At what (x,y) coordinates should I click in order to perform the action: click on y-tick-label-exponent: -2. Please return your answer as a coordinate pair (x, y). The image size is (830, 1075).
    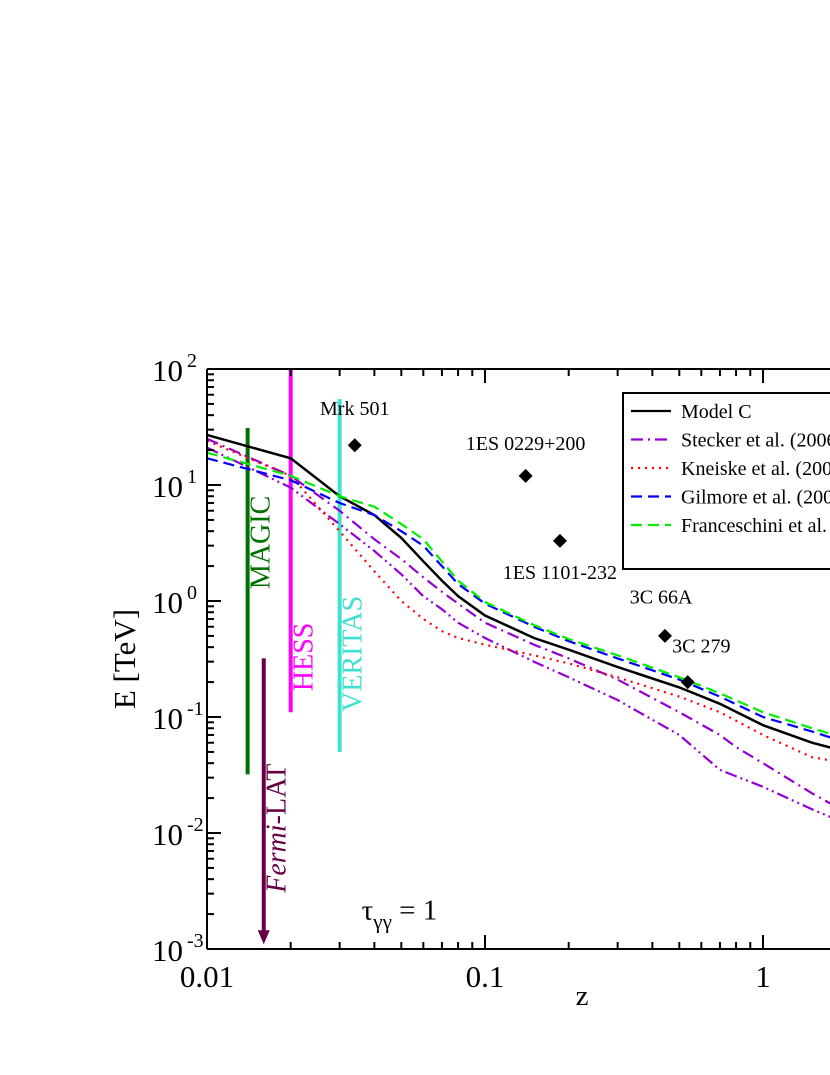
    Looking at the image, I should click on (195, 825).